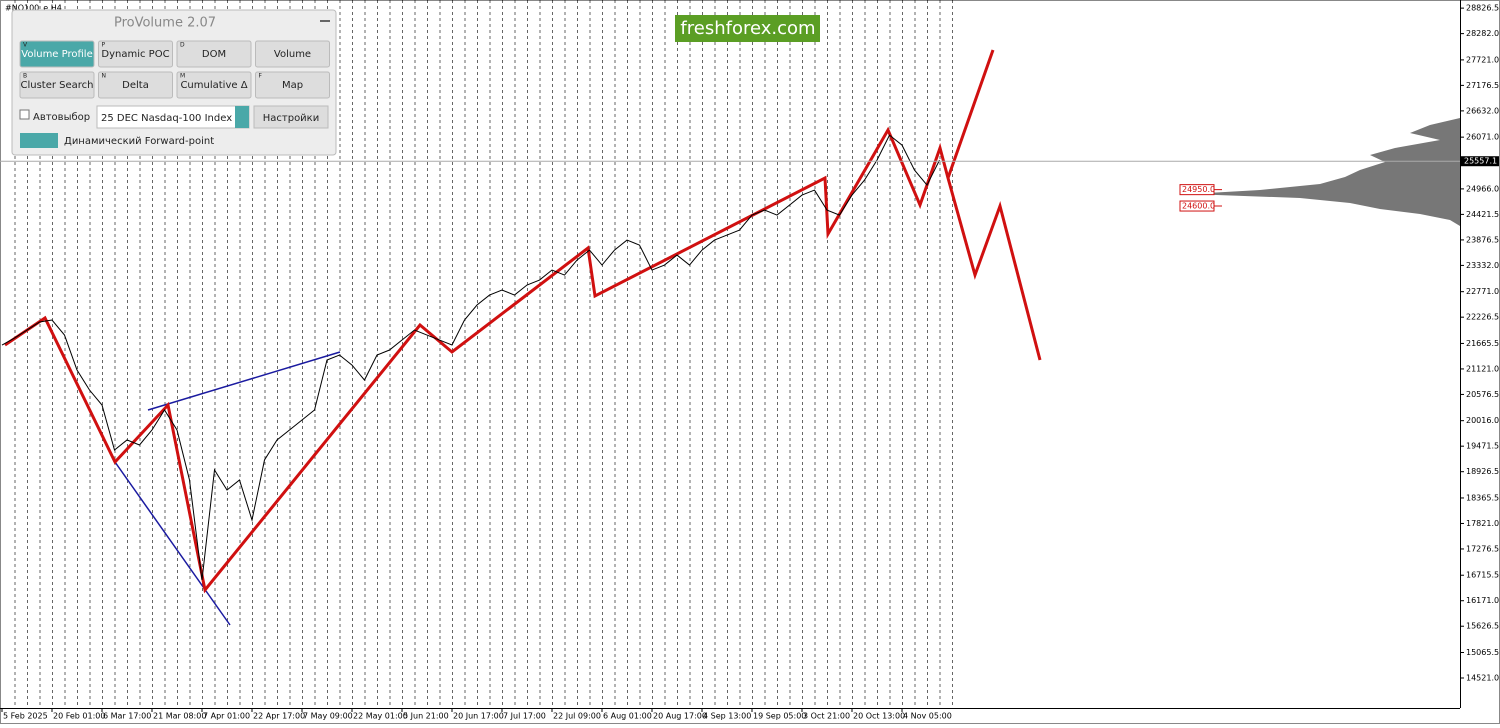 The height and width of the screenshot is (728, 1500). What do you see at coordinates (79, 716) in the screenshot?
I see `x-tick-label: 20 Feb 01:00` at bounding box center [79, 716].